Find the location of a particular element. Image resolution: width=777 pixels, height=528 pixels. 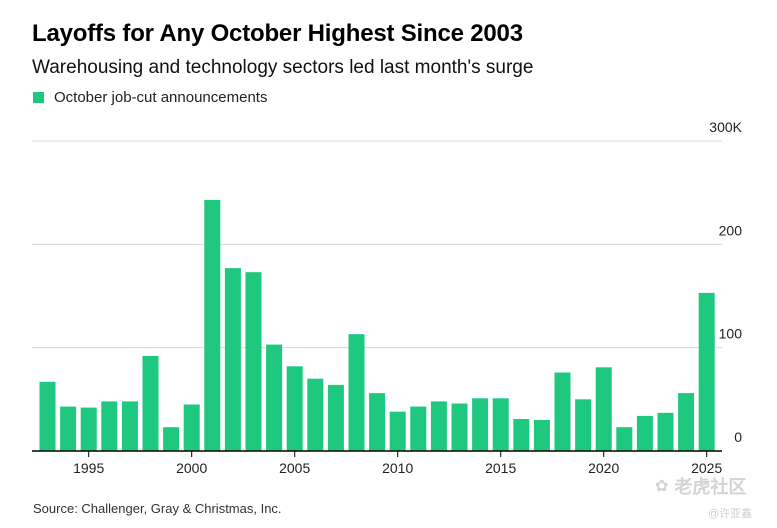

bar-2011 is located at coordinates (418, 428).